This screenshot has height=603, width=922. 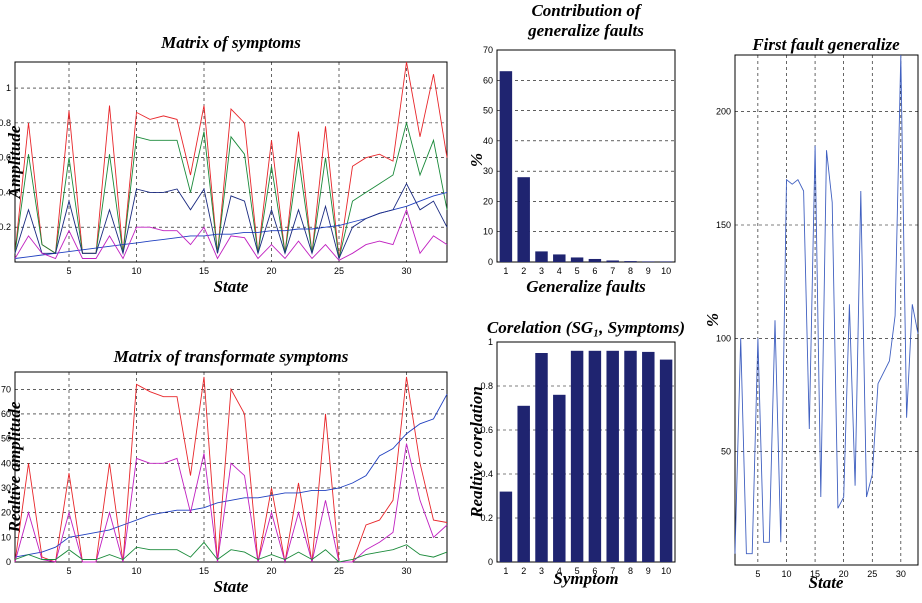 I want to click on chart-title: Matrix of symptoms, so click(x=230, y=42).